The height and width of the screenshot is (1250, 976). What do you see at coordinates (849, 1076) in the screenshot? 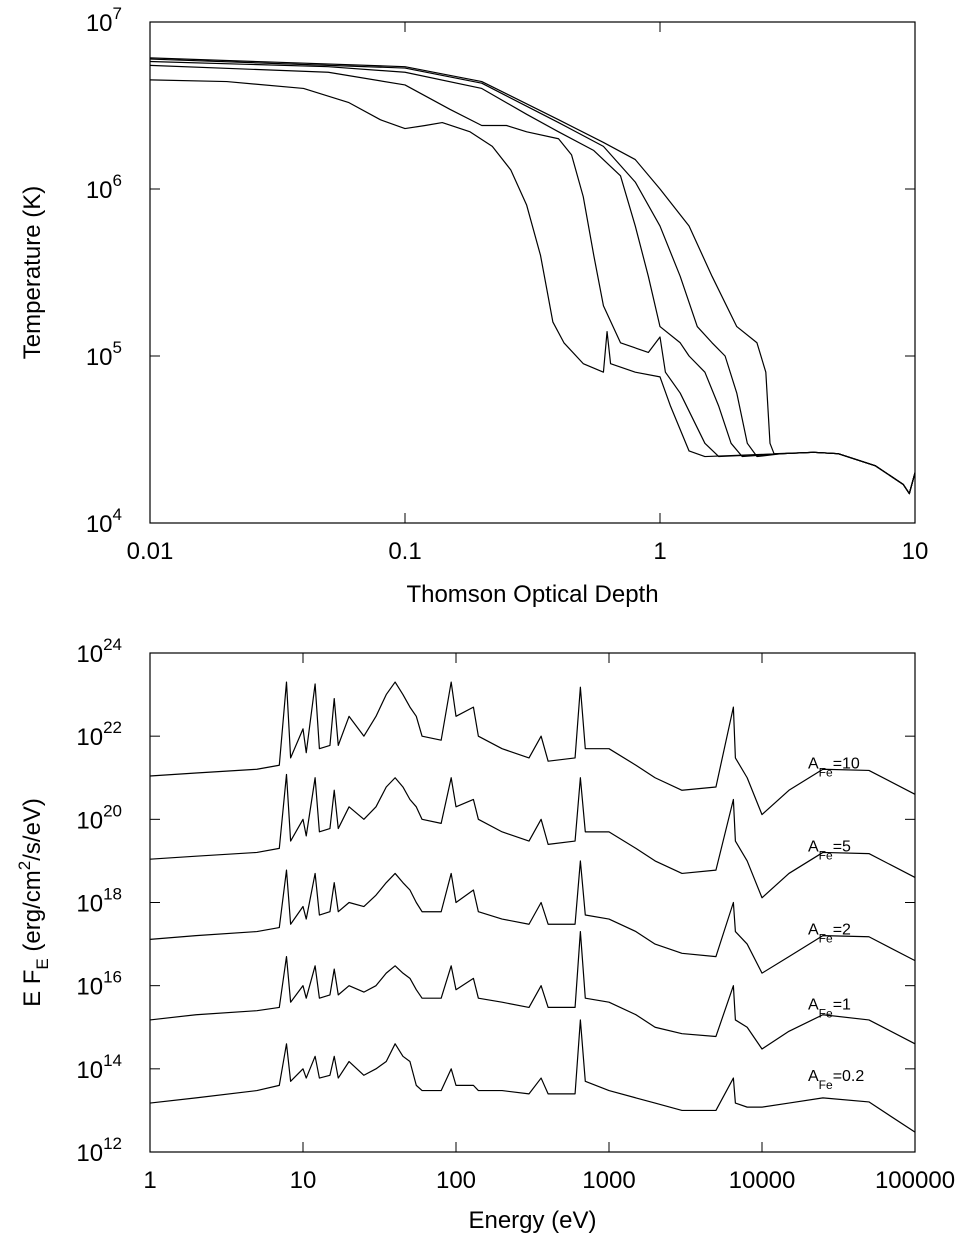
I see `label-part: =0.2` at bounding box center [849, 1076].